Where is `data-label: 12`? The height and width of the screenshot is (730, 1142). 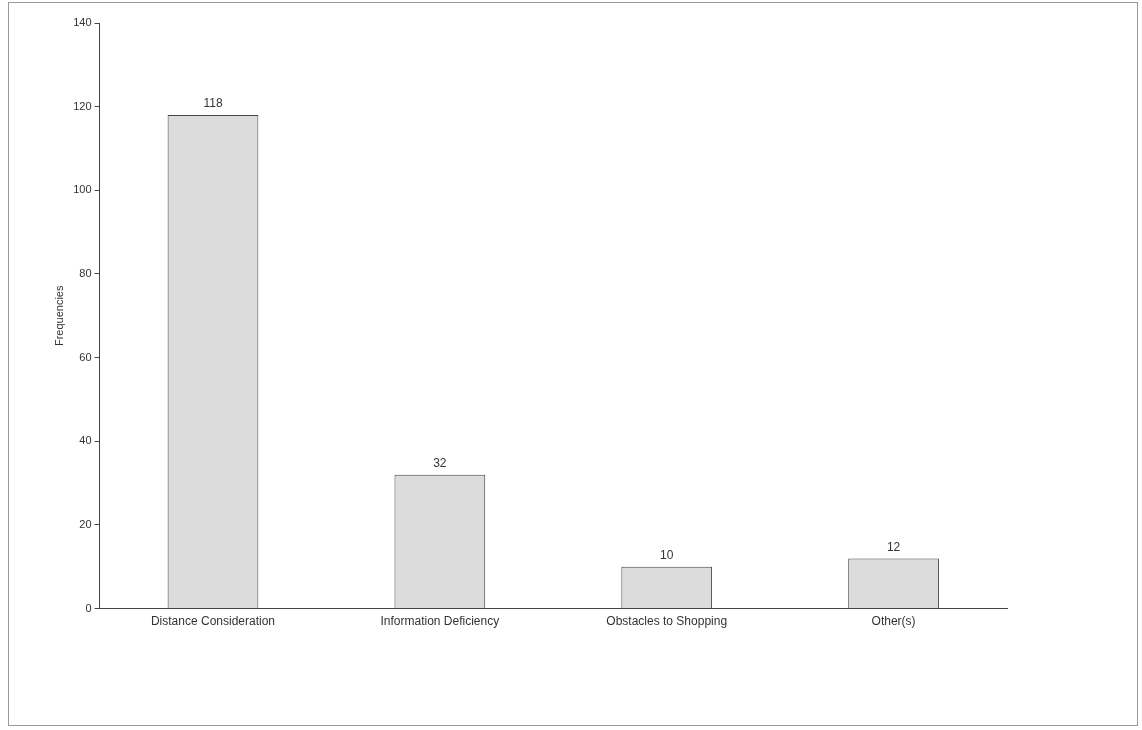
data-label: 12 is located at coordinates (893, 546).